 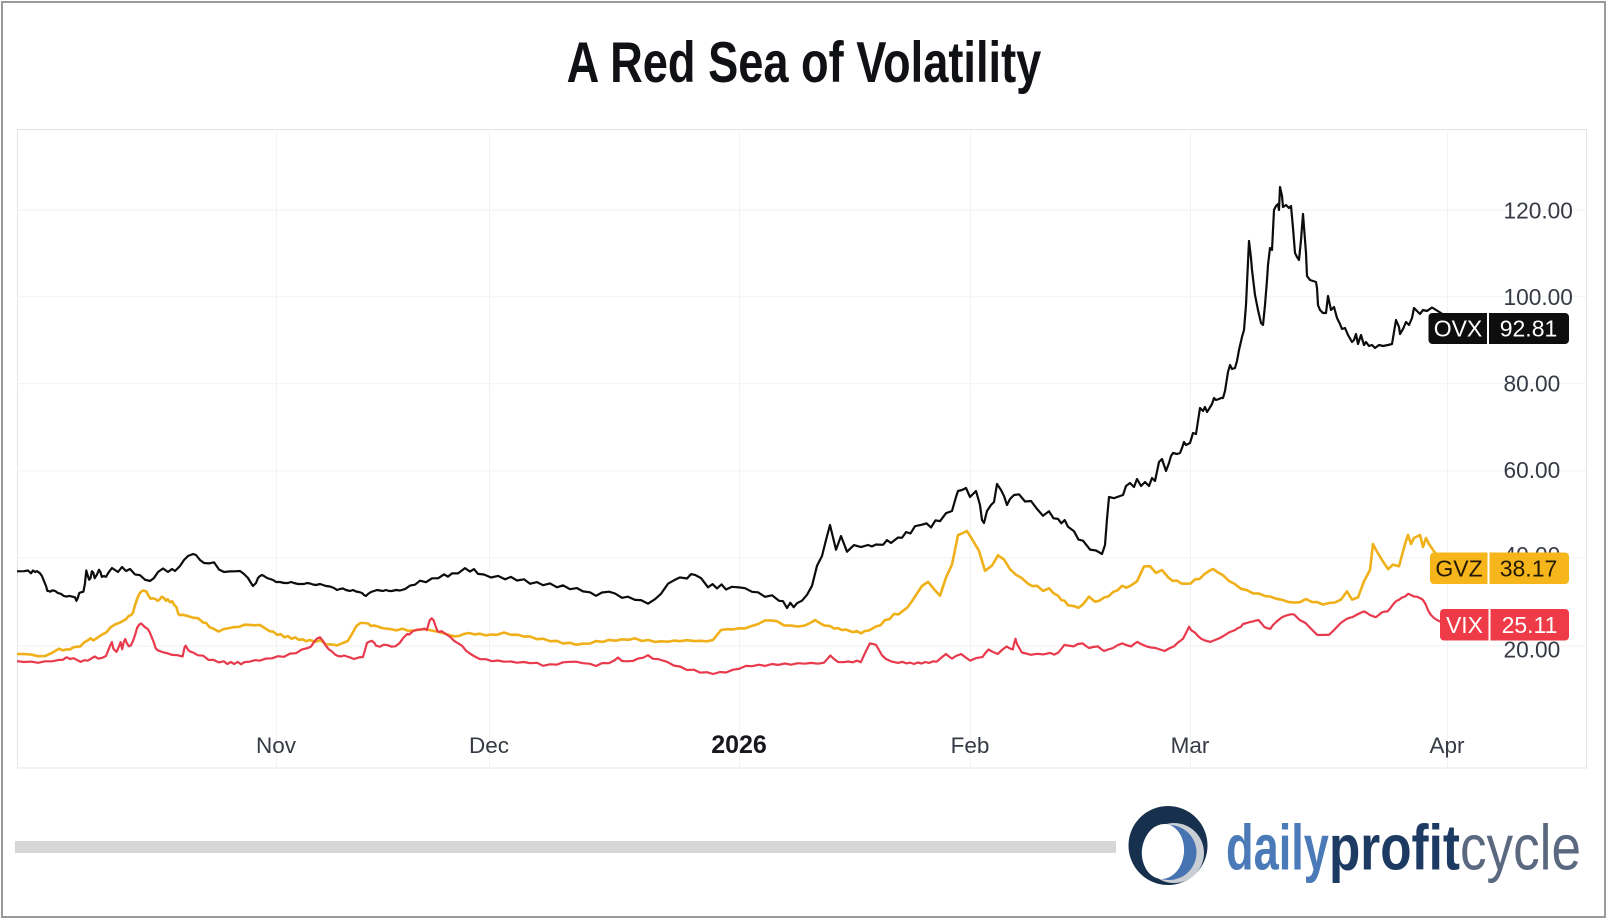 What do you see at coordinates (1538, 297) in the screenshot?
I see `svg-text: 100.00` at bounding box center [1538, 297].